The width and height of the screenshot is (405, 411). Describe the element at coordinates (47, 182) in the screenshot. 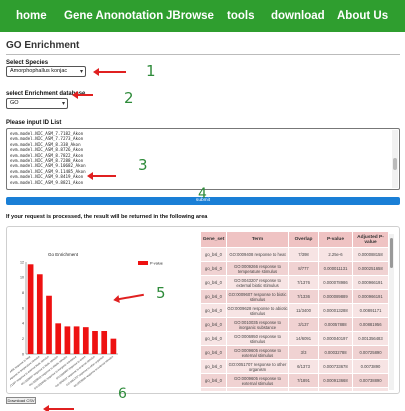

I see `id-line: evm.model.NIC_ASM_9.8821_Akon` at that location.